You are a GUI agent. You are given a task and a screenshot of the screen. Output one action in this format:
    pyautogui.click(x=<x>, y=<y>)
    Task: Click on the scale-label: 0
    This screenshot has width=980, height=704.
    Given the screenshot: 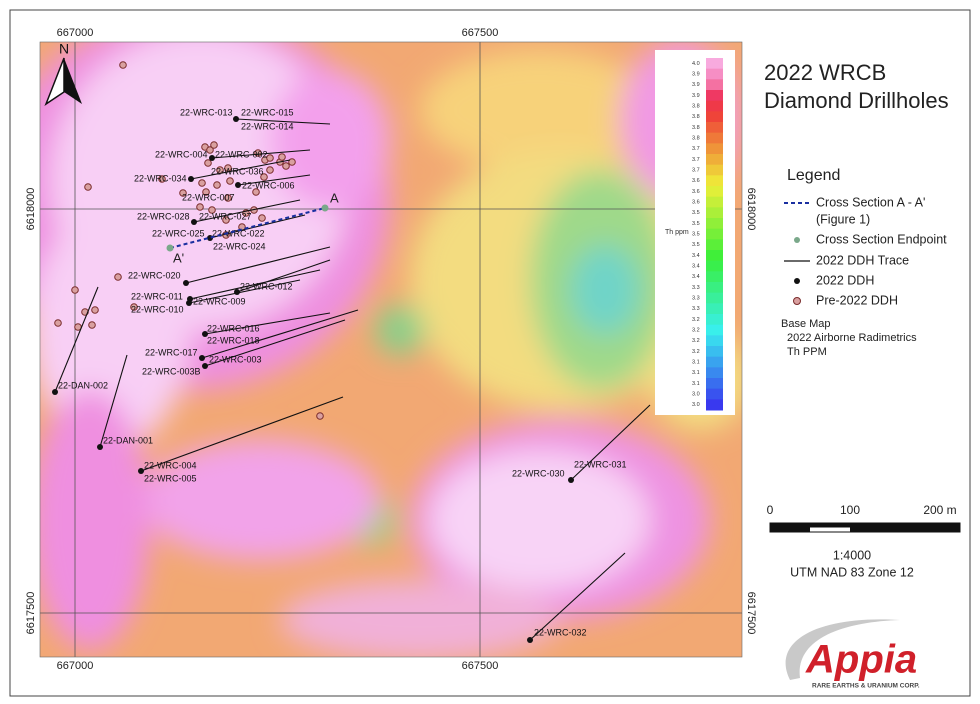 What is the action you would take?
    pyautogui.click(x=770, y=510)
    